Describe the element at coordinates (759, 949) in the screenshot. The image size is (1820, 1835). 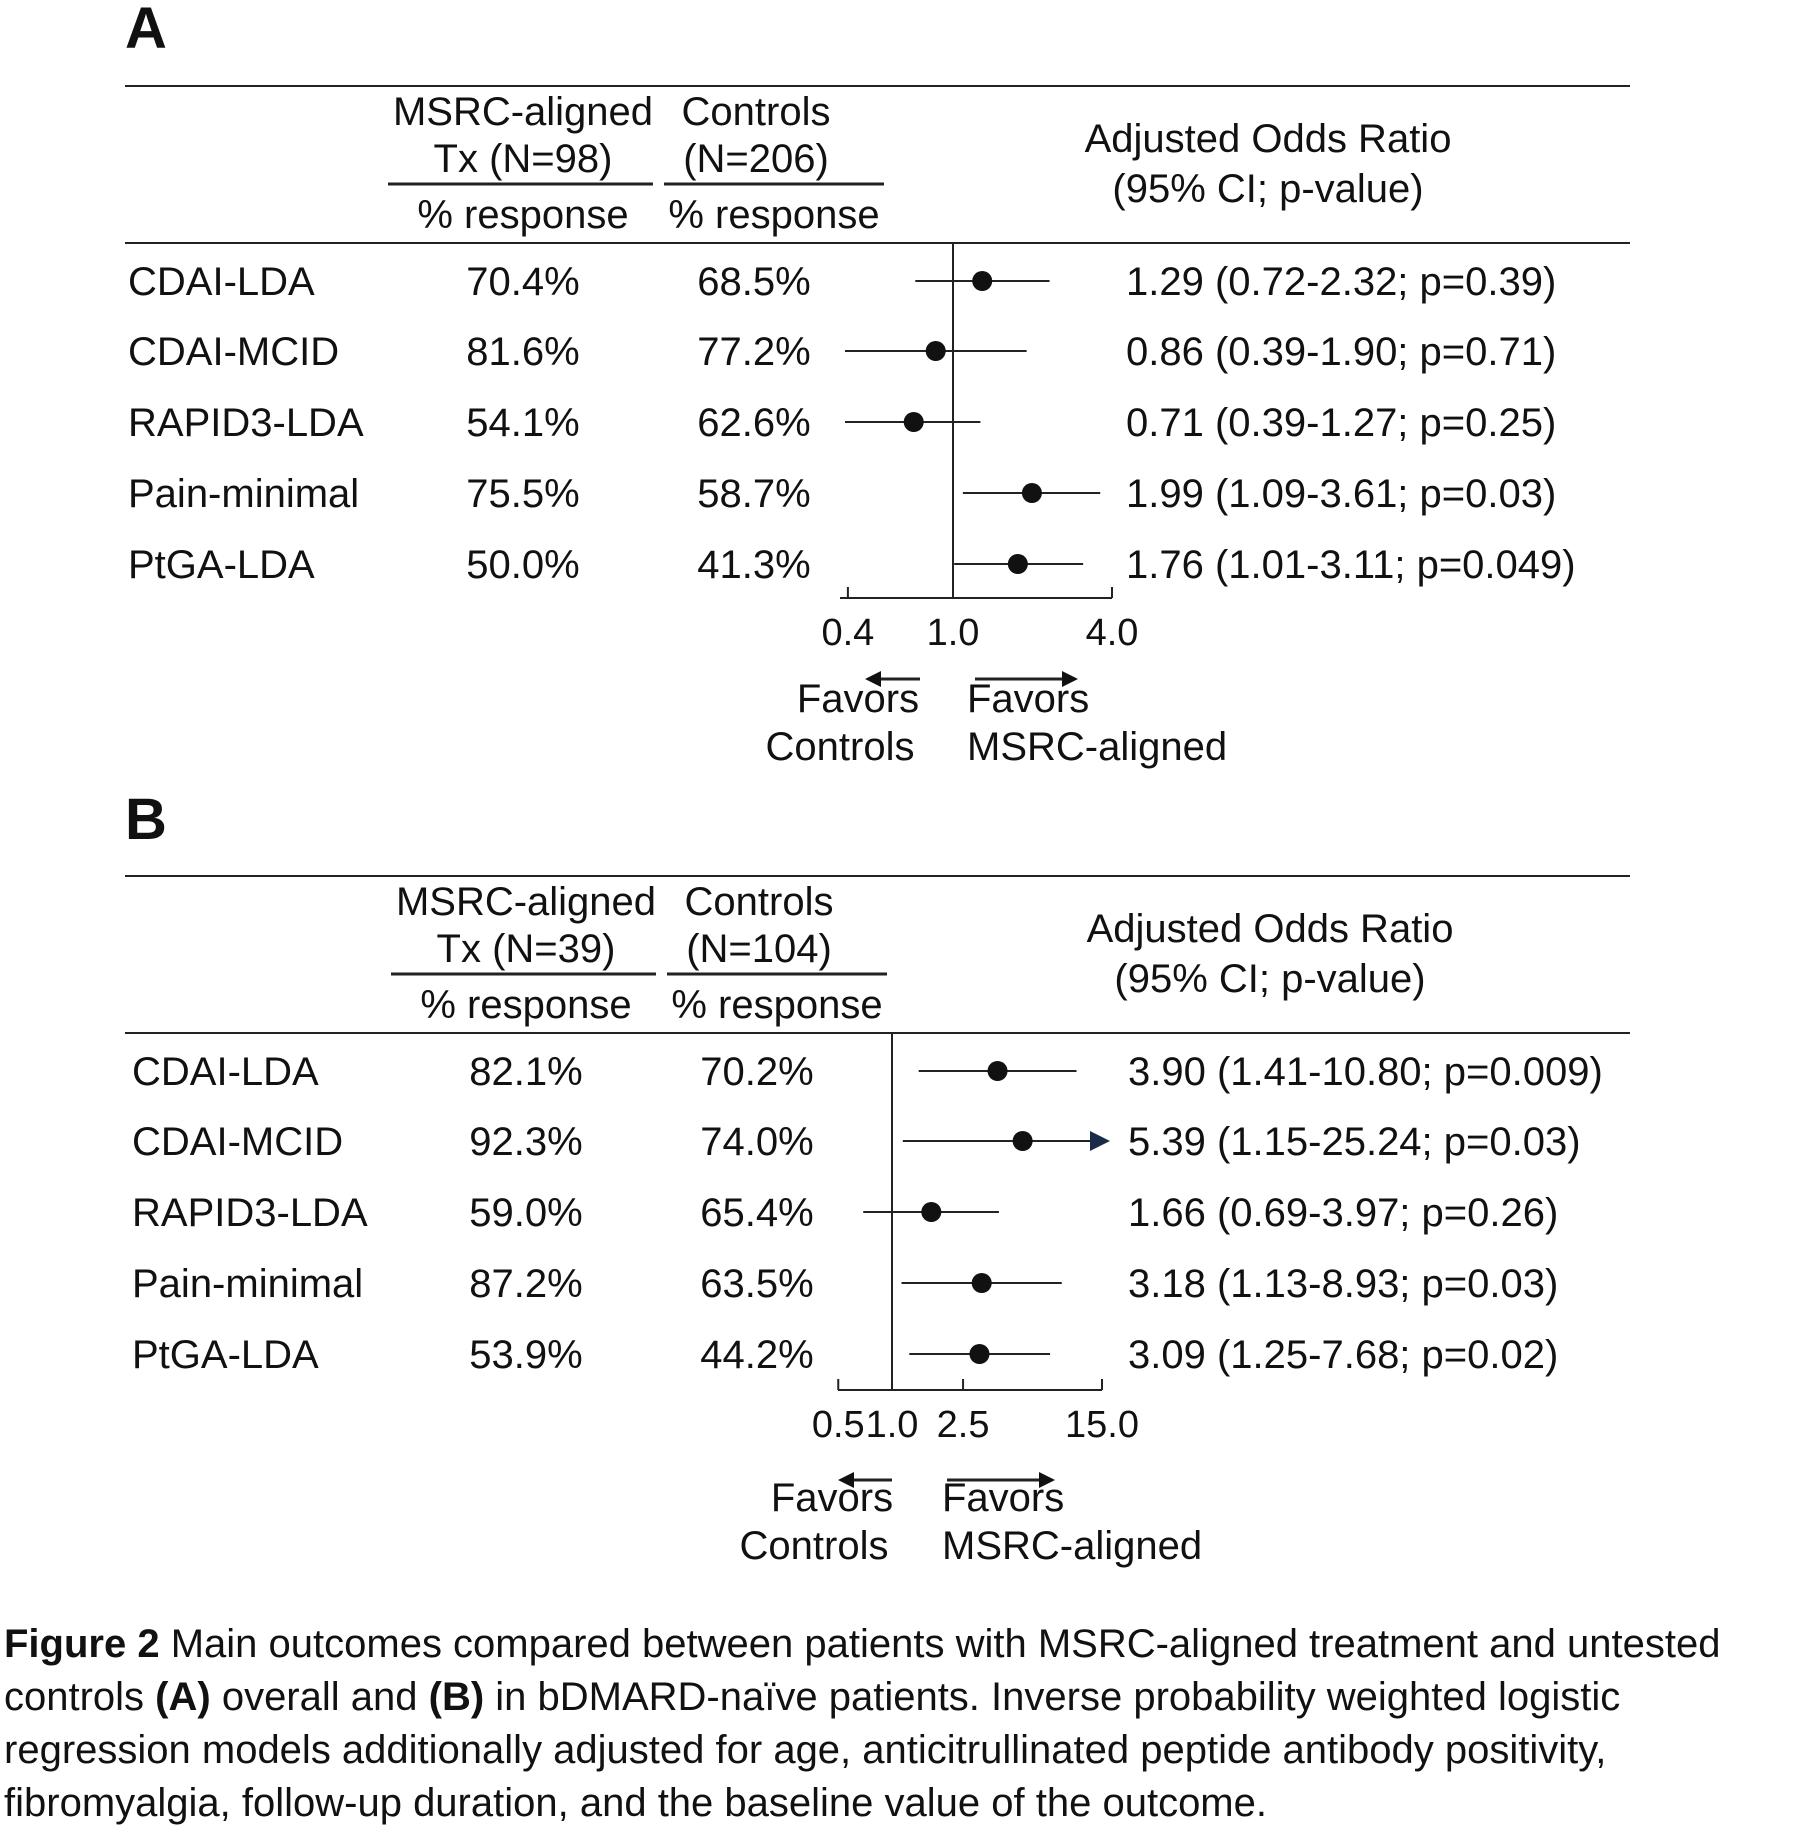
I see `panel-b-controls-header-line2: (N=104)` at that location.